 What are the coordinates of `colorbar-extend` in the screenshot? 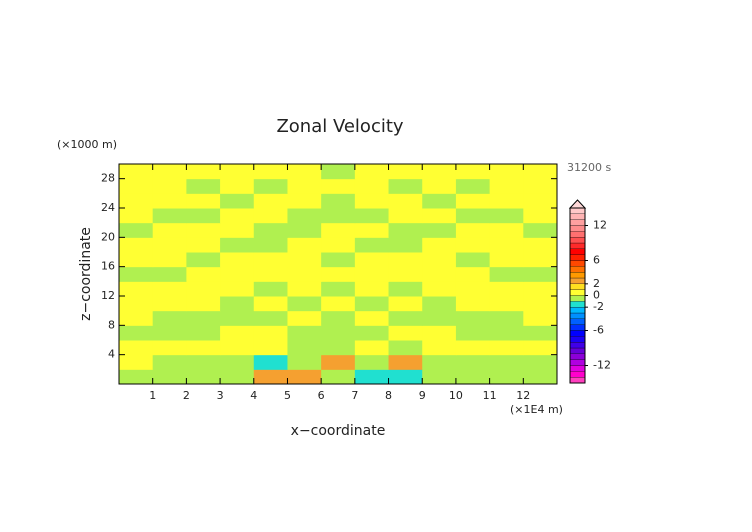 It's located at (577, 204).